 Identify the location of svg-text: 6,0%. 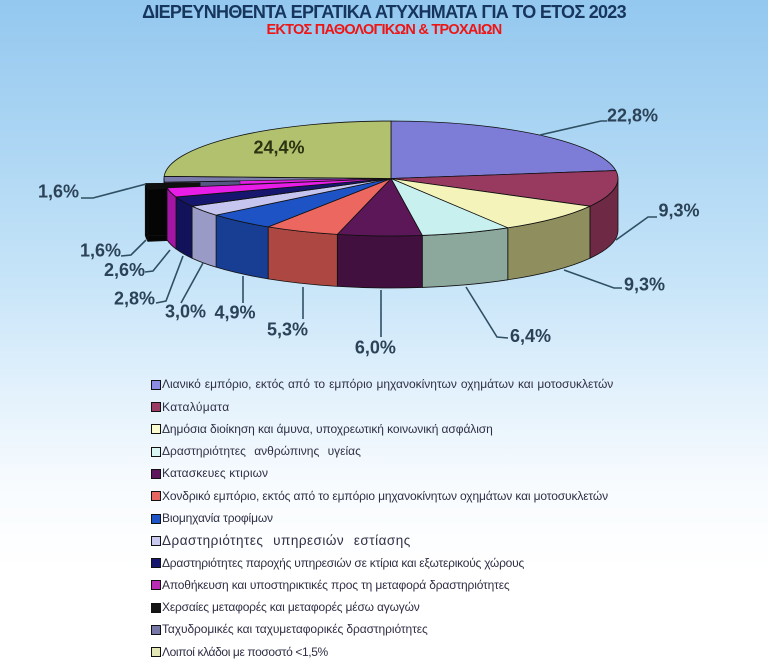
(375, 348).